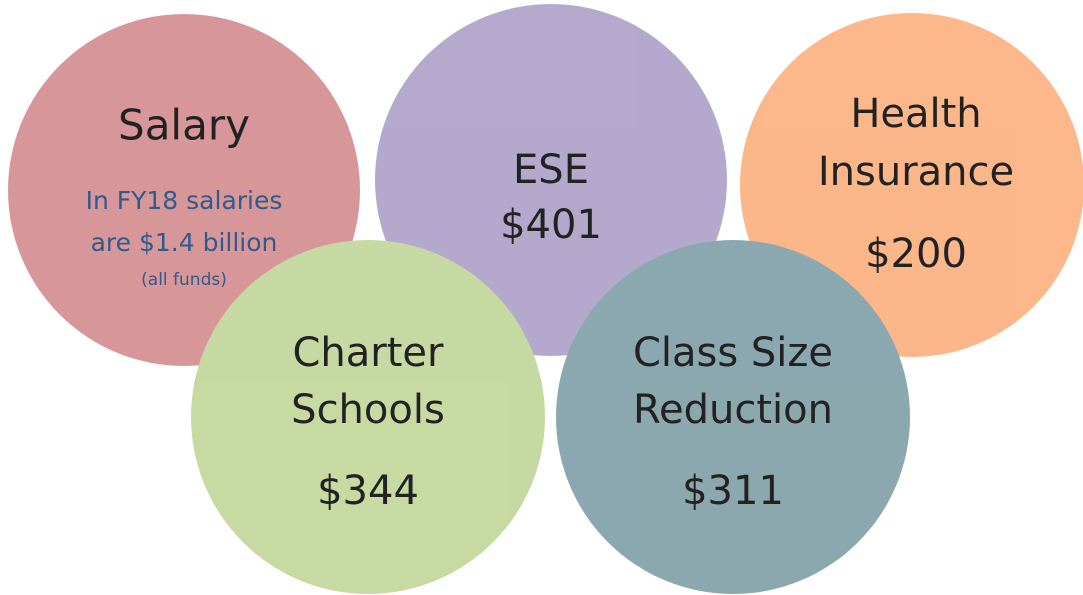 Image resolution: width=1083 pixels, height=595 pixels. I want to click on node-amount: $311, so click(733, 491).